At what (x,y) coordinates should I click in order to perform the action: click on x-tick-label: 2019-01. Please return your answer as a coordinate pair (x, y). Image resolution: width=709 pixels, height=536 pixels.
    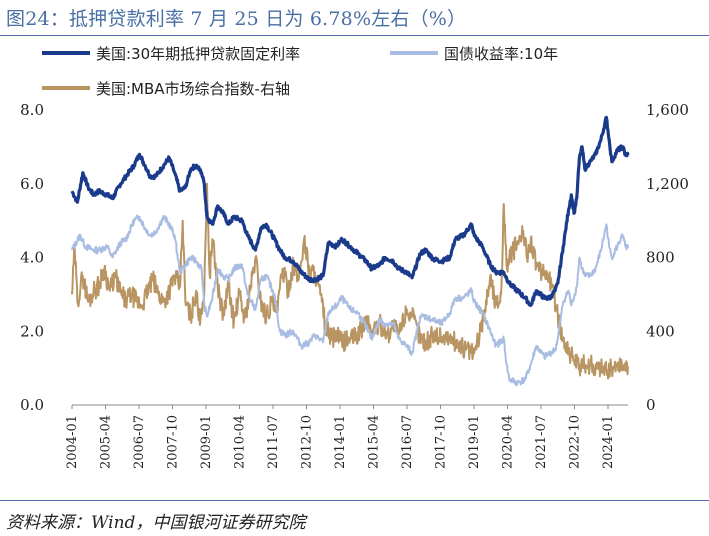
    Looking at the image, I should click on (474, 442).